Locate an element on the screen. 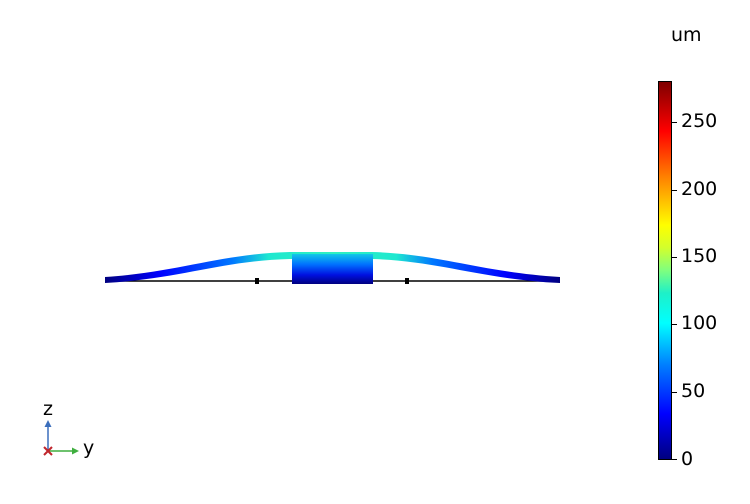 The height and width of the screenshot is (504, 750). colorbar-label-250: 250 is located at coordinates (699, 121).